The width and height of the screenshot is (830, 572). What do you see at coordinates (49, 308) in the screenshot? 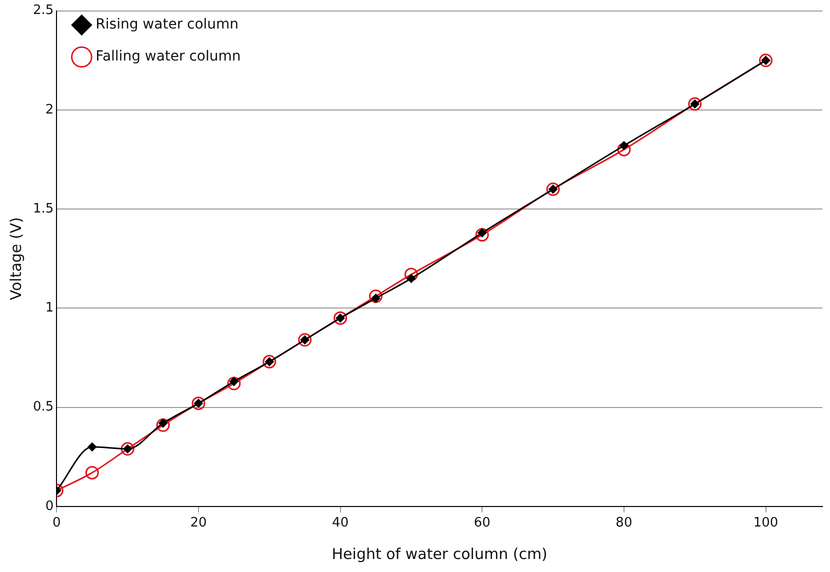
I see `y-tick-label: 1` at bounding box center [49, 308].